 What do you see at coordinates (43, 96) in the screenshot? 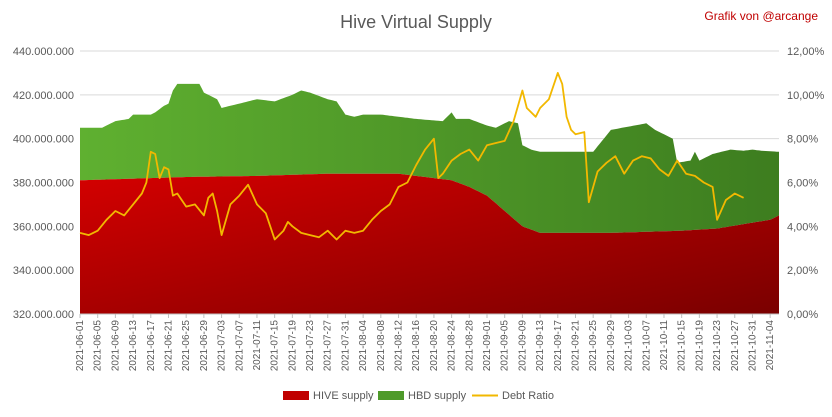
I see `left-tick-label: 420.000.000` at bounding box center [43, 96].